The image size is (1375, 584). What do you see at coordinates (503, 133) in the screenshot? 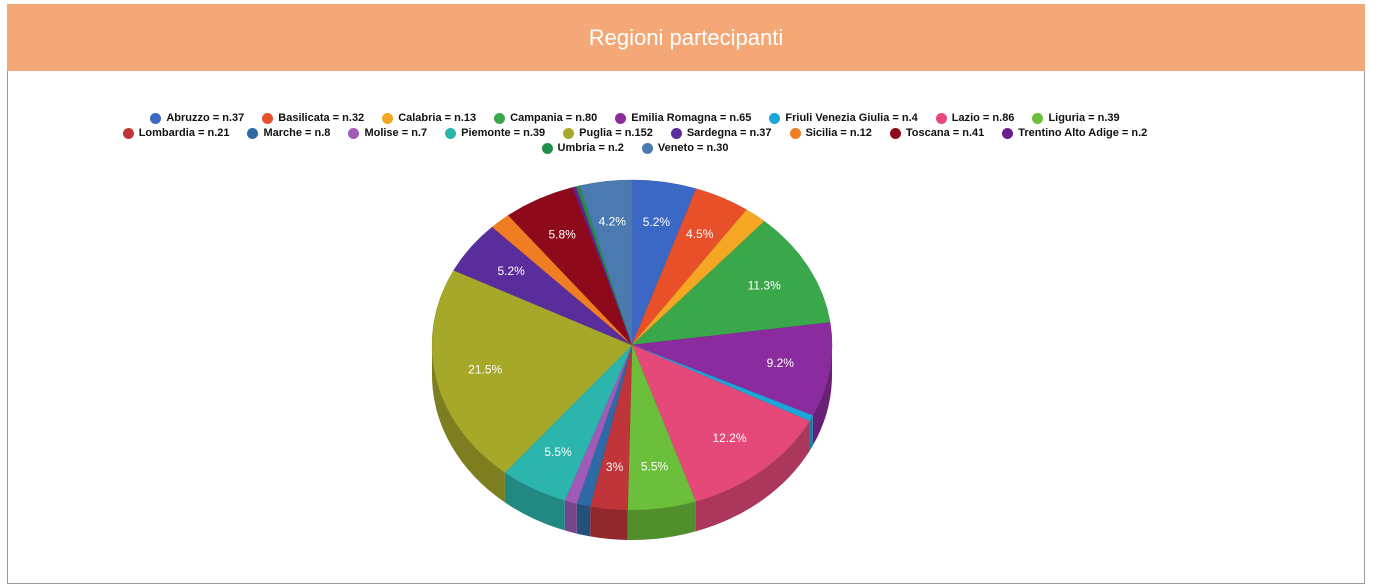
I see `legend-label: Piemonte = n.39` at bounding box center [503, 133].